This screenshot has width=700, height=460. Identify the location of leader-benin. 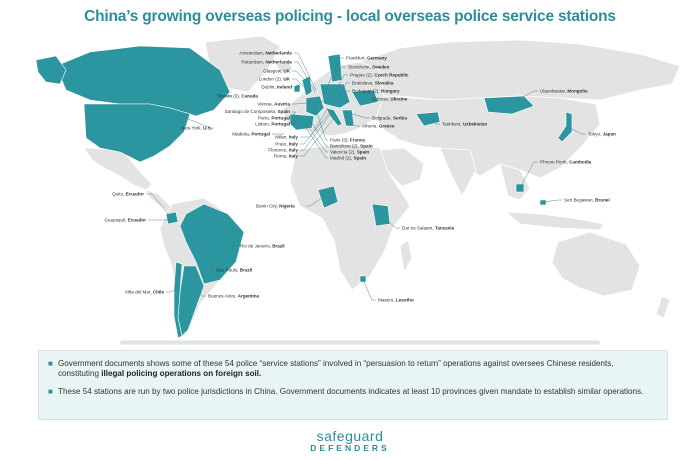
(314, 202).